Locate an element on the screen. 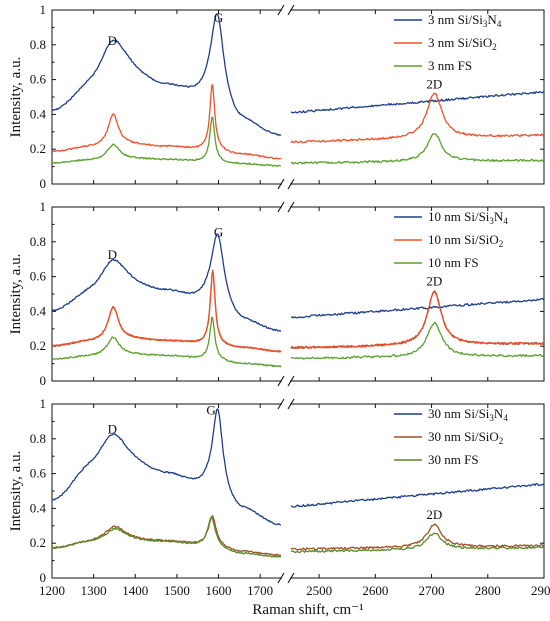  legend: 3 nm Si/Si3N4 3 nm Si/SiO2 3 nm FS is located at coordinates (448, 42).